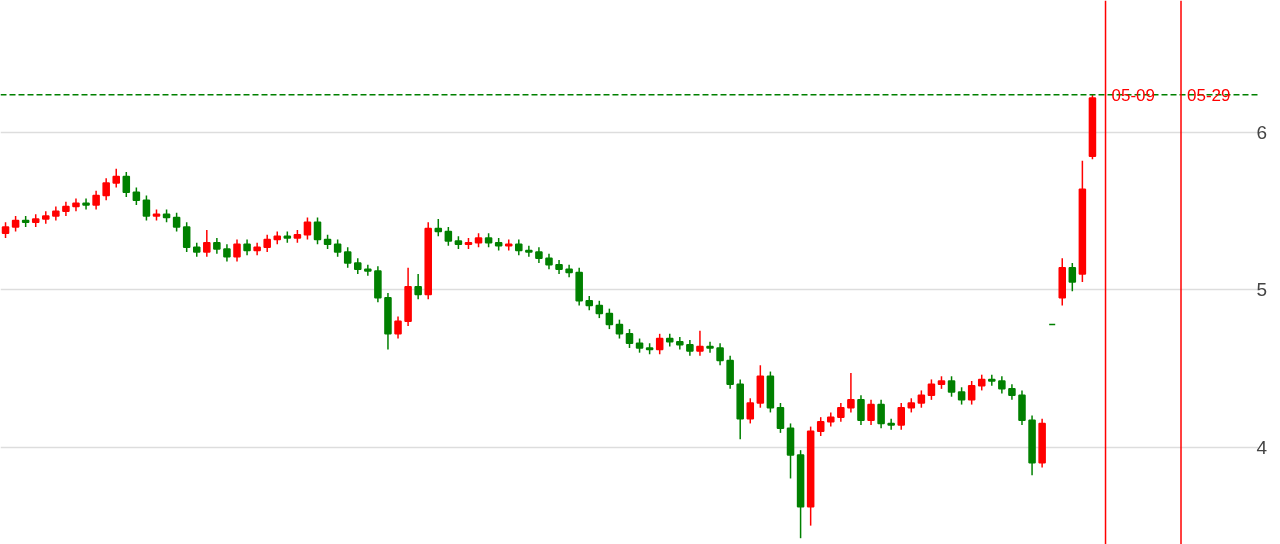  Describe the element at coordinates (1262, 133) in the screenshot. I see `y-tick-label: 6` at that location.